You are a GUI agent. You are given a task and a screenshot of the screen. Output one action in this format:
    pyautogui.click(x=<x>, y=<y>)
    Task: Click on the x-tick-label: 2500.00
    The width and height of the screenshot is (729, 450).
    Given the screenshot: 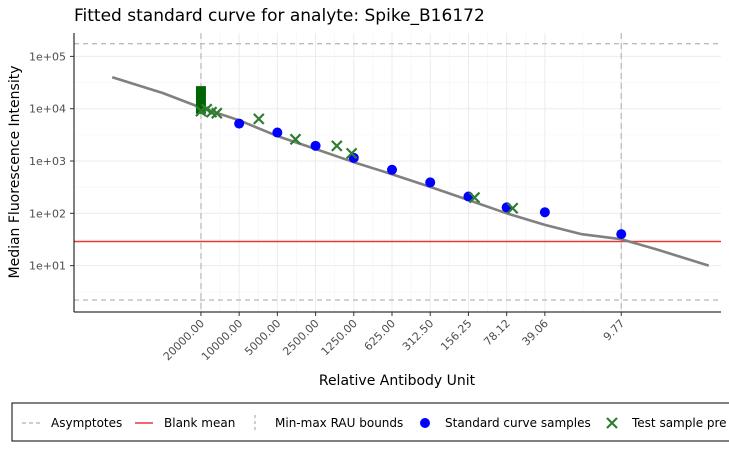 What is the action you would take?
    pyautogui.click(x=300, y=337)
    